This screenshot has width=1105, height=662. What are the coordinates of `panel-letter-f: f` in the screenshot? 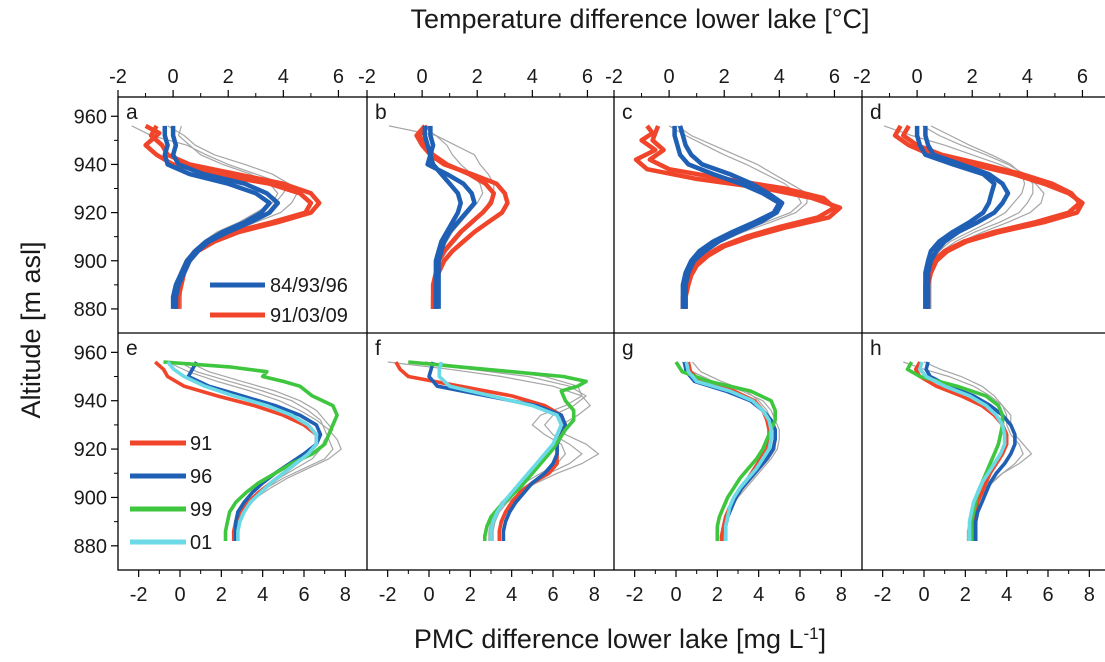 It's located at (378, 348).